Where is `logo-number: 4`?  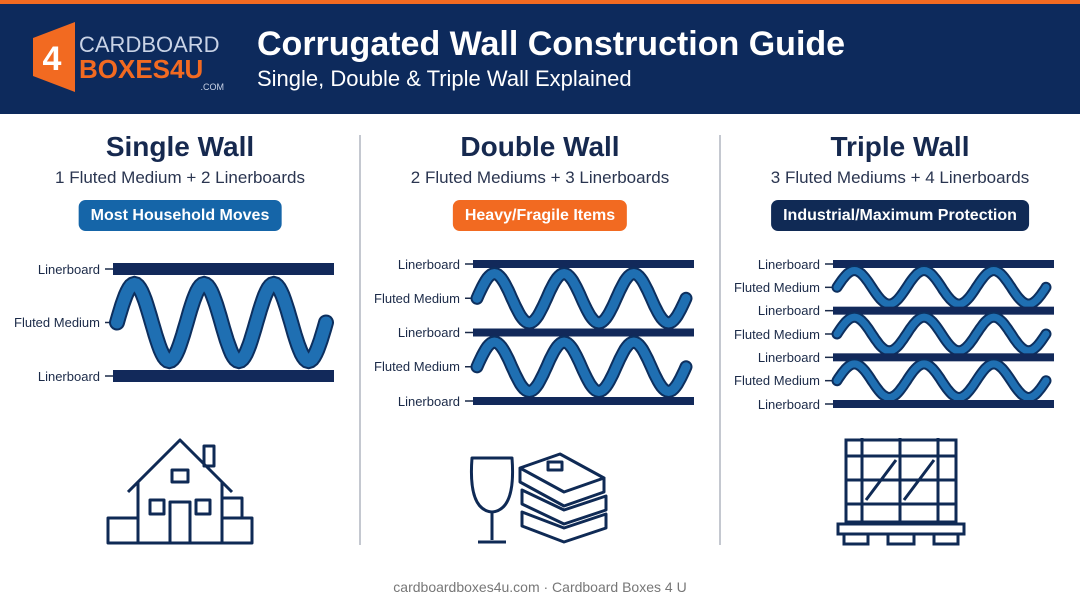 logo-number: 4 is located at coordinates (52, 59).